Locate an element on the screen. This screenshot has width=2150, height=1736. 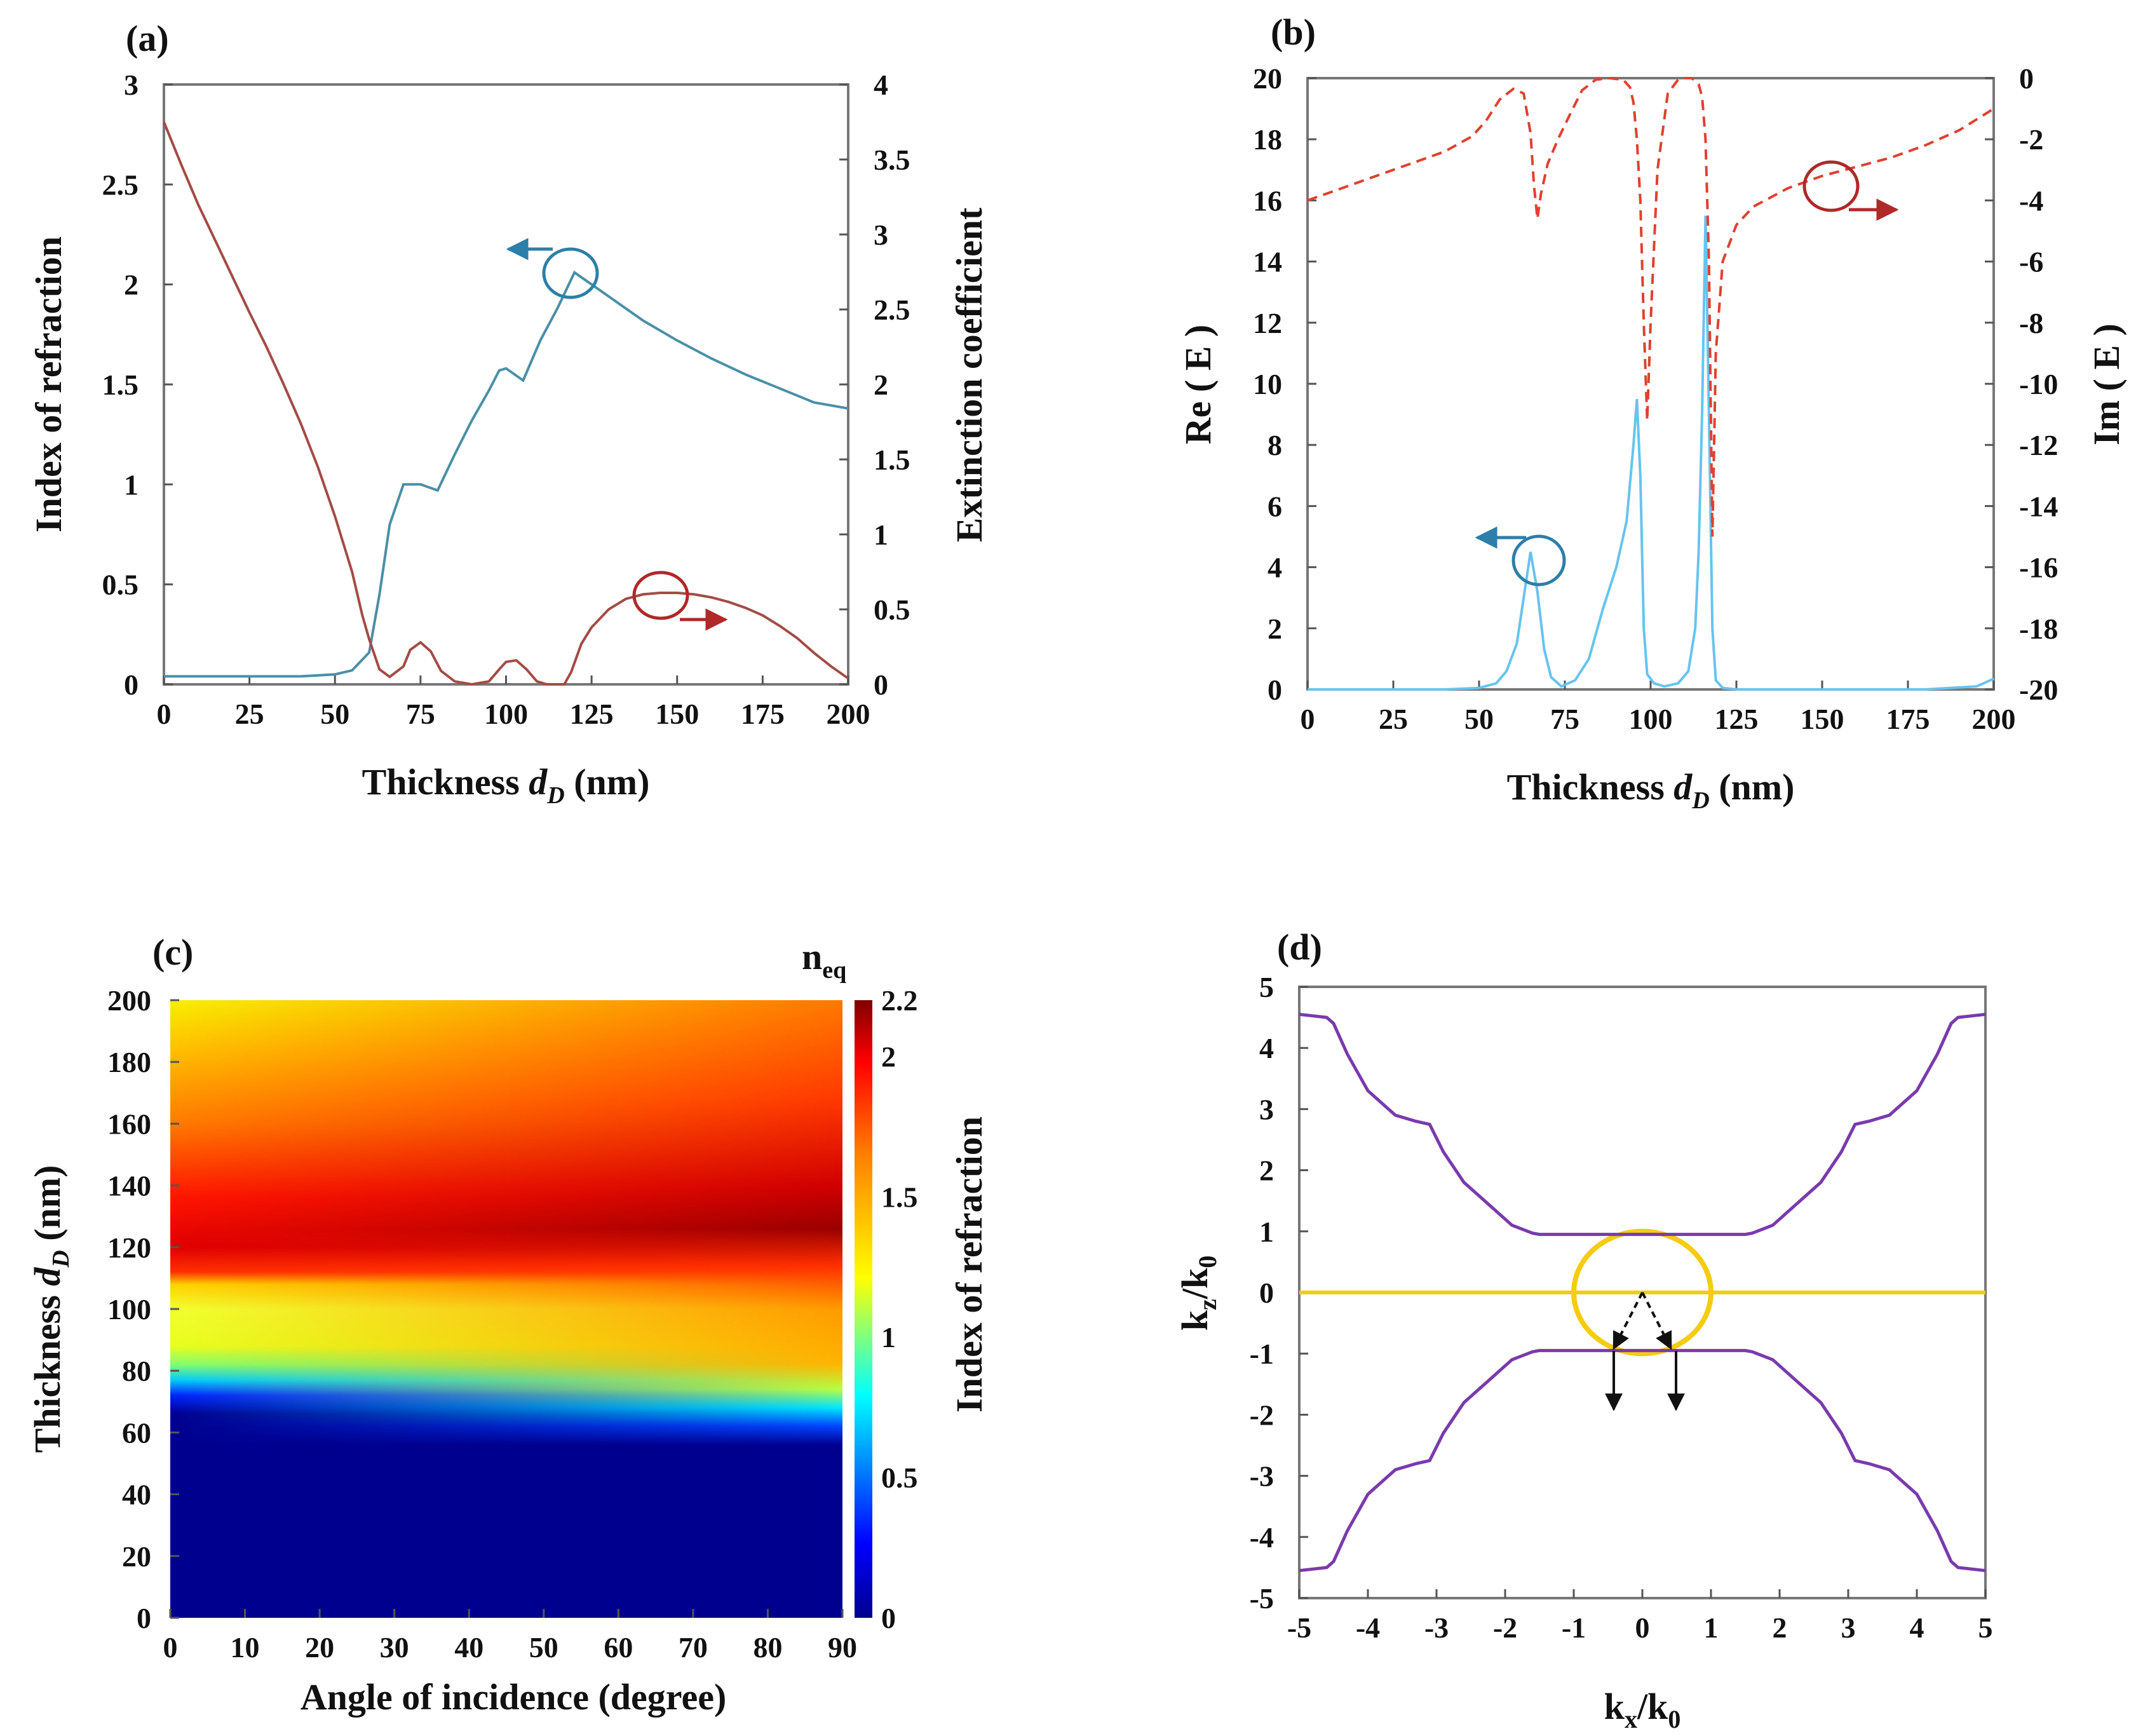
y2-tick-label: 1 is located at coordinates (881, 535).